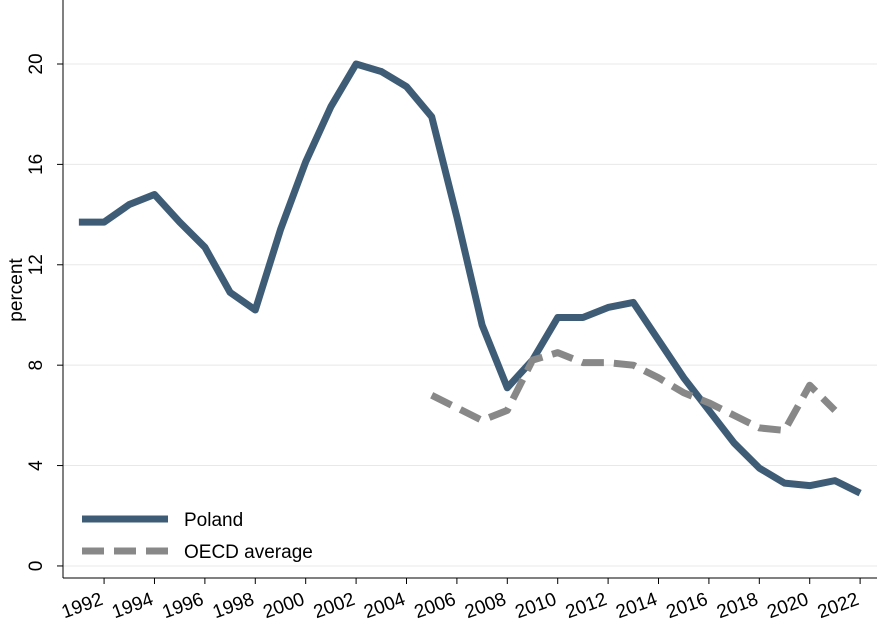 This screenshot has height=627, width=877. I want to click on x-tick-label: 2020, so click(788, 605).